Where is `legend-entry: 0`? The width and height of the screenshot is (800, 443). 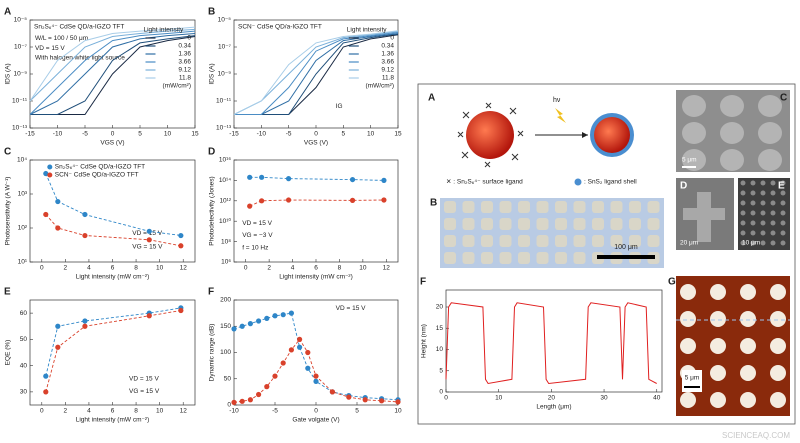
legend-entry: 0 is located at coordinates (189, 38).